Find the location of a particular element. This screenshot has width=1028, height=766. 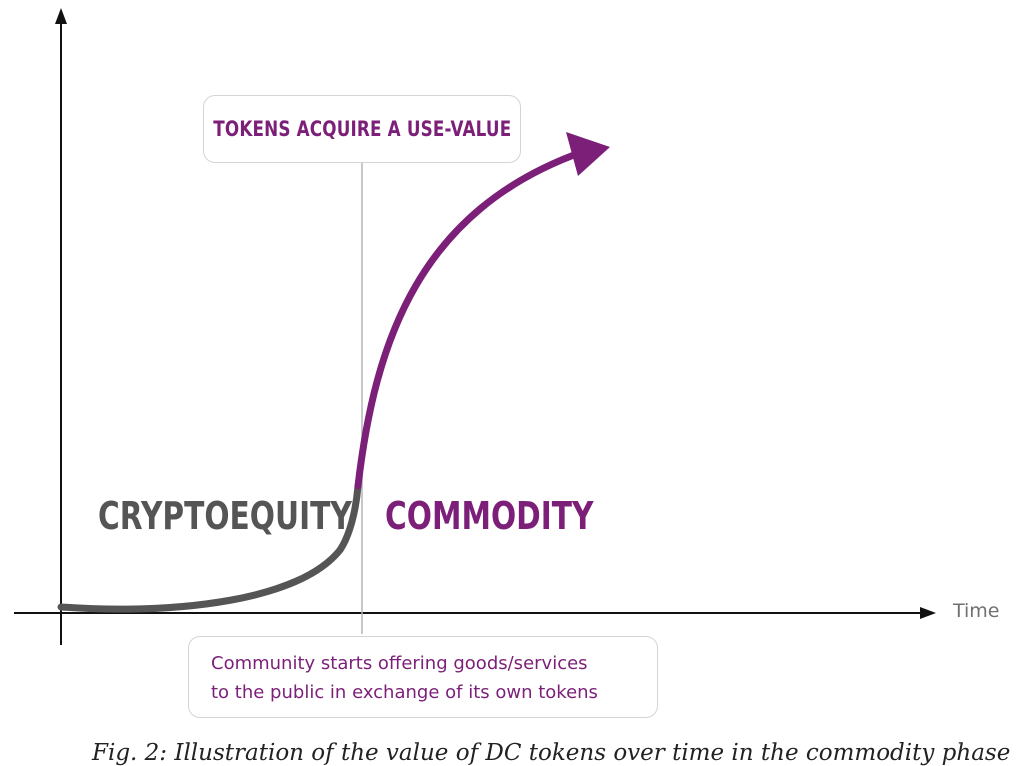

community-callout-line-1: Community starts offering goods/services is located at coordinates (399, 663).